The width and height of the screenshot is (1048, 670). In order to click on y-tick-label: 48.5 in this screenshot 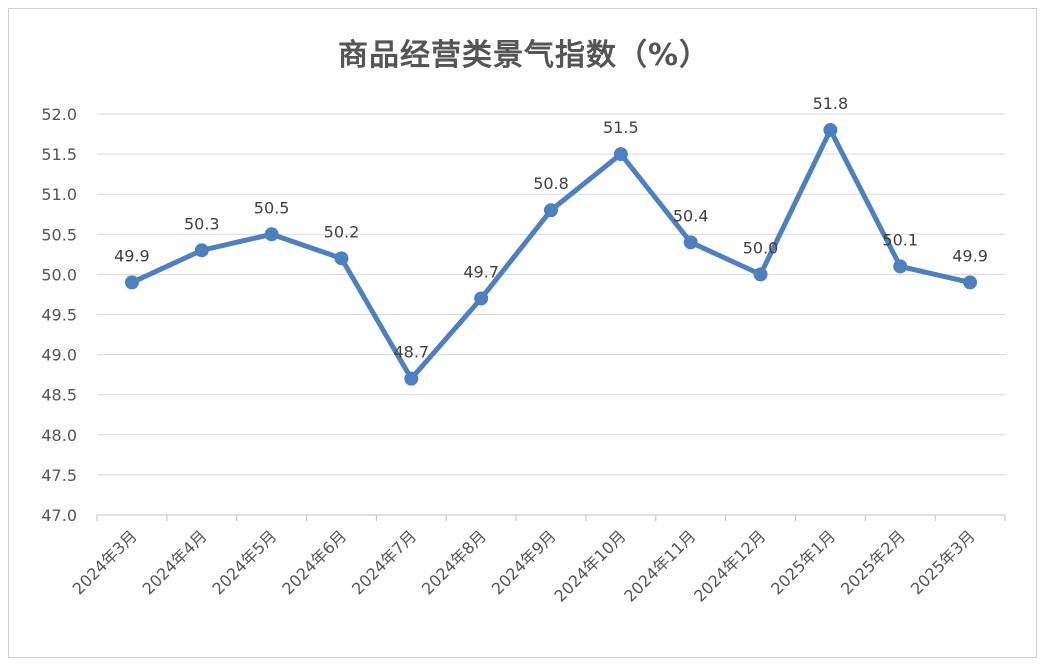, I will do `click(59, 395)`.